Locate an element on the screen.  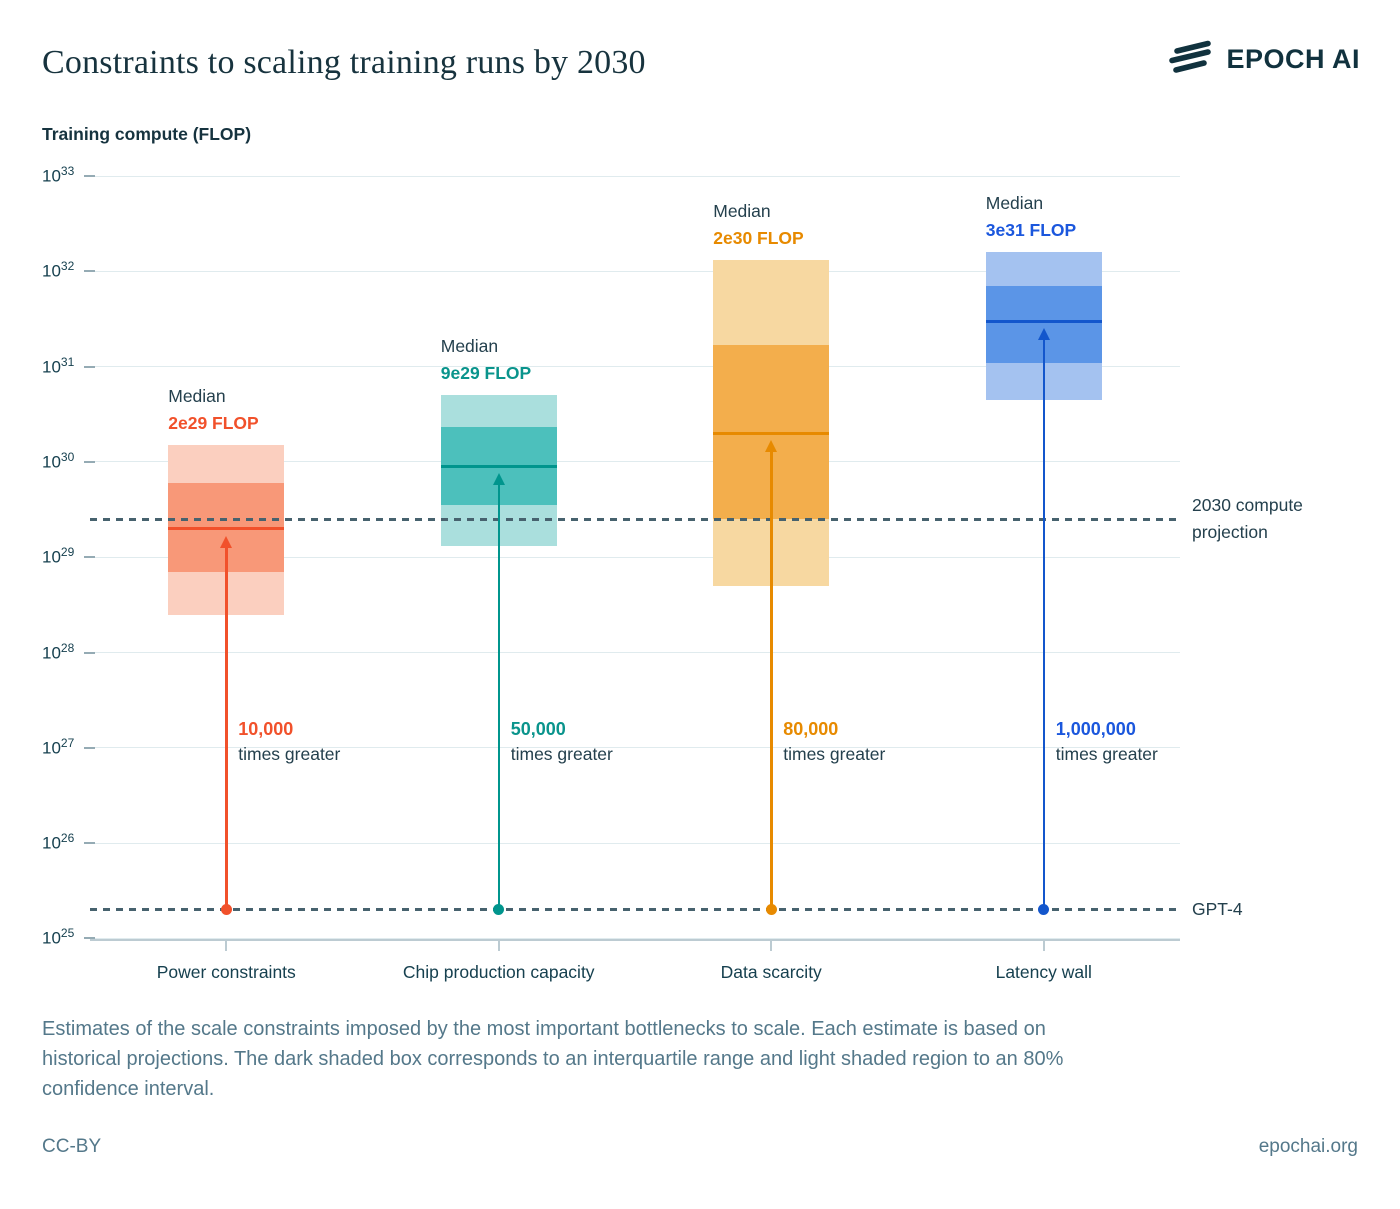
category-label: Power constraints is located at coordinates (226, 972).